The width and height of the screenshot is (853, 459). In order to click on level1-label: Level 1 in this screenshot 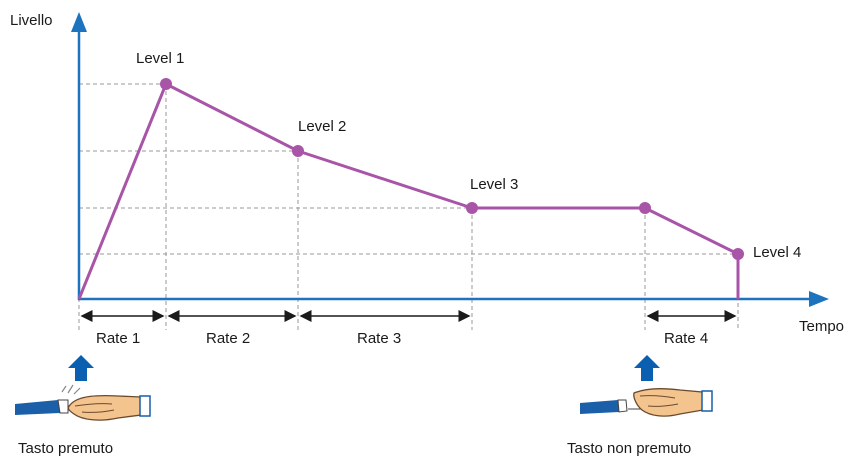, I will do `click(160, 58)`.